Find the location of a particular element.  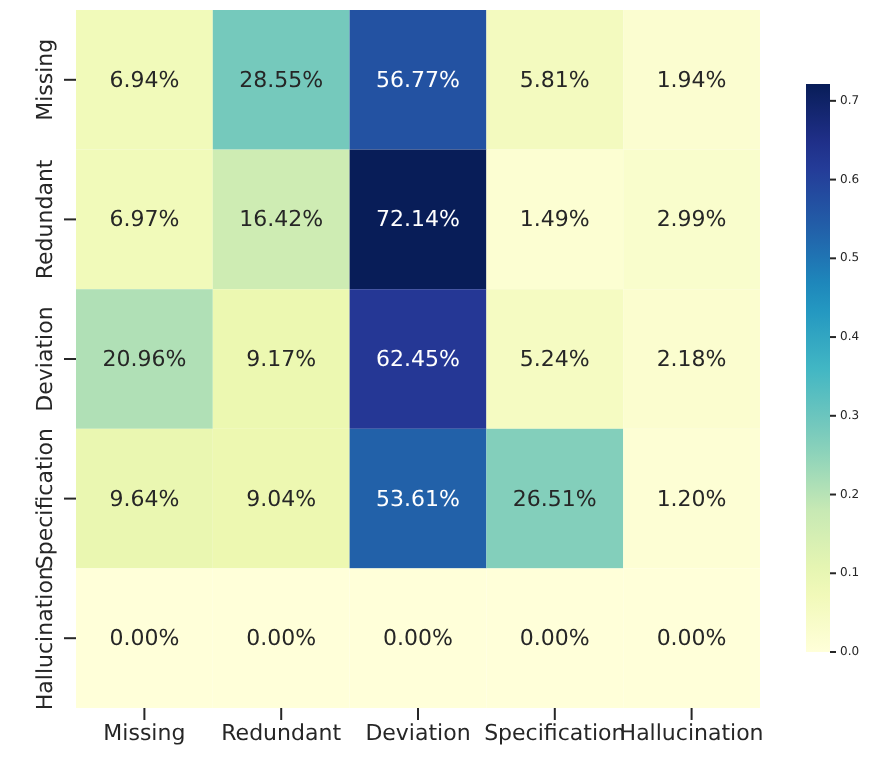

data-label: 16.42% is located at coordinates (281, 219).